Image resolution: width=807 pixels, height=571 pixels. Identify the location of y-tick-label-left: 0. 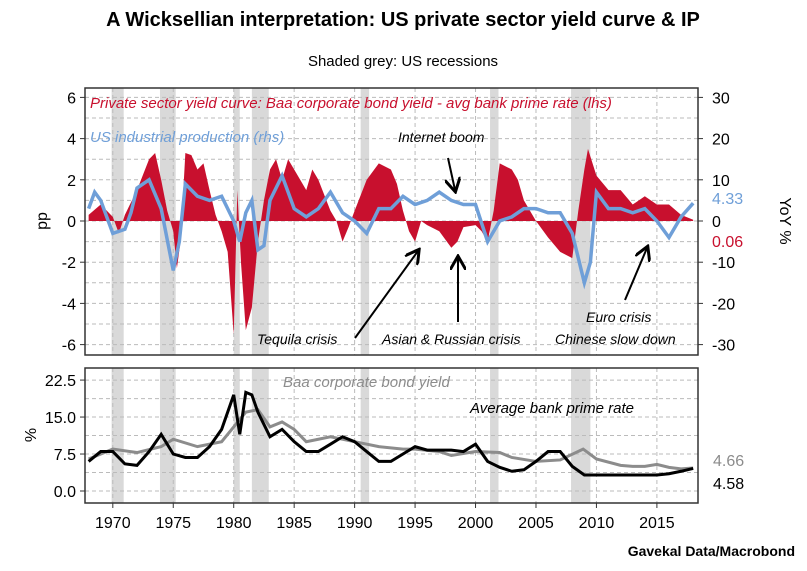
(71, 222).